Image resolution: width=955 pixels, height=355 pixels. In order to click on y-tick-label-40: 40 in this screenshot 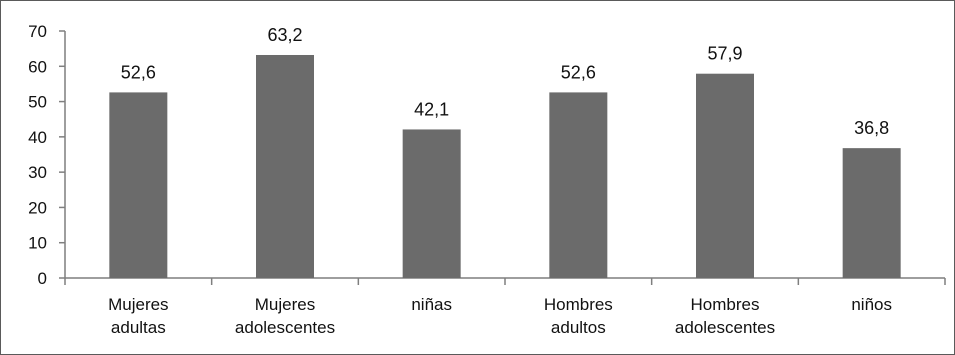, I will do `click(37, 137)`.